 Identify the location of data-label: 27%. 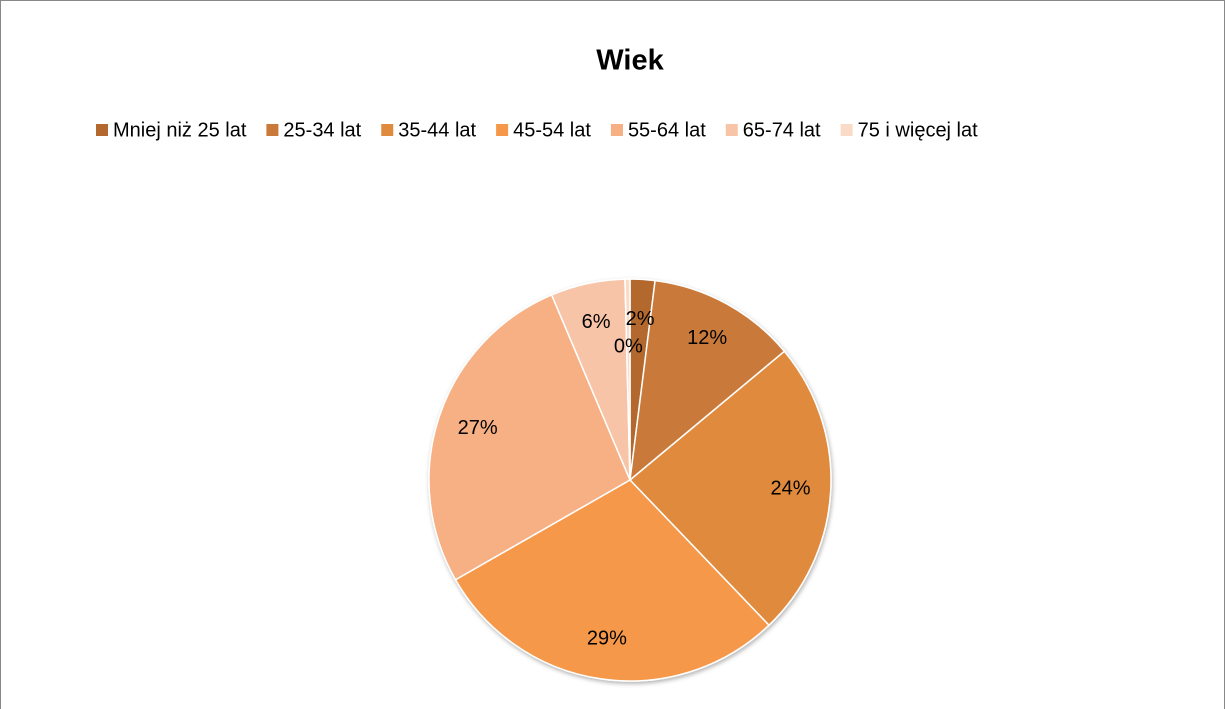
(478, 428).